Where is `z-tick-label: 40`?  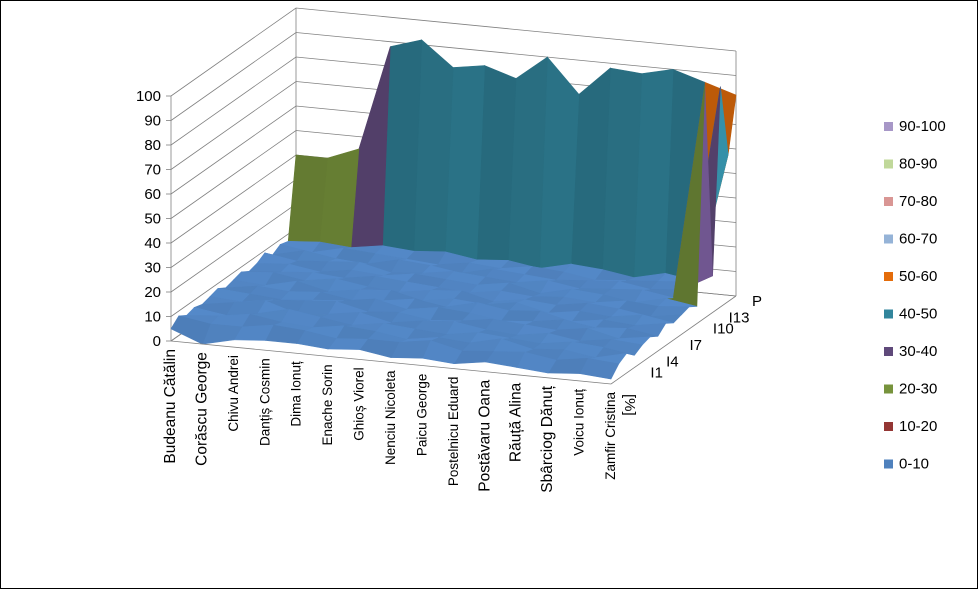
z-tick-label: 40 is located at coordinates (152, 243).